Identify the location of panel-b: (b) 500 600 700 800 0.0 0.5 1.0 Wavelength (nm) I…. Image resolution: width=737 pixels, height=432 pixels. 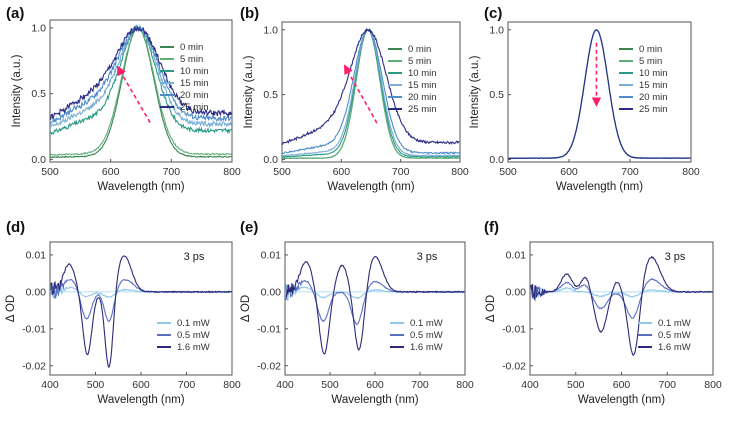
(354, 99).